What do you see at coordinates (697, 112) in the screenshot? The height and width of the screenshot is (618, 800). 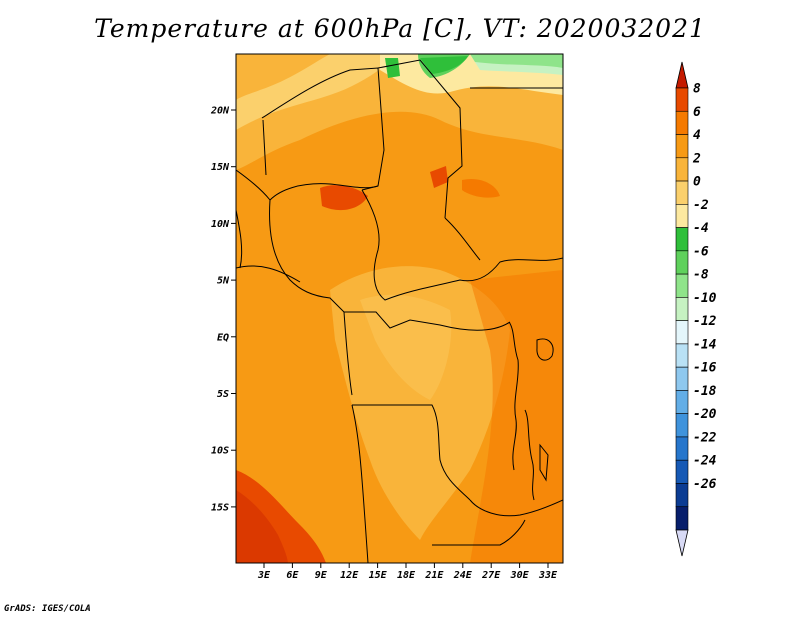 I see `colorbar-label: 6` at bounding box center [697, 112].